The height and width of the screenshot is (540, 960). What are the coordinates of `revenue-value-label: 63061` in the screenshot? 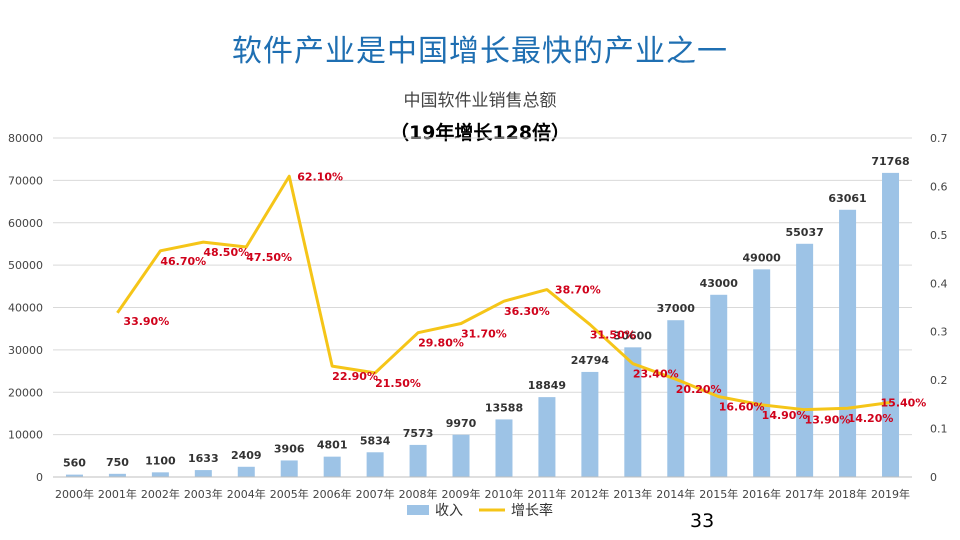 It's located at (847, 198).